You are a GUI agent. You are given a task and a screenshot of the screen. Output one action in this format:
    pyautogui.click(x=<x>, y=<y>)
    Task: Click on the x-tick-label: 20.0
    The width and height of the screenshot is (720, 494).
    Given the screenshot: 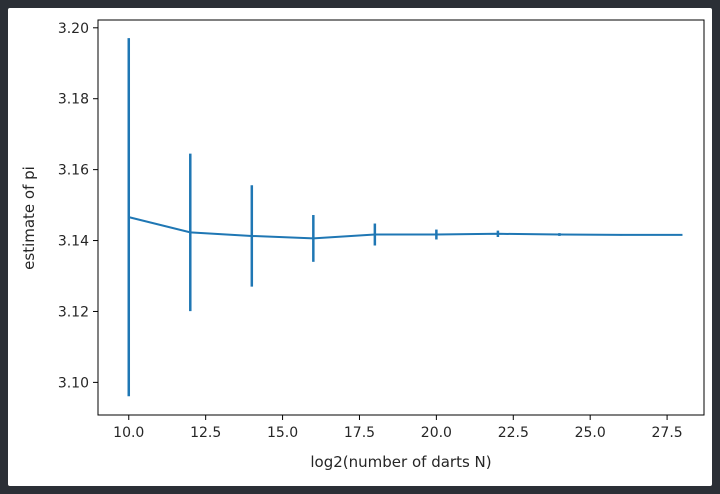 What is the action you would take?
    pyautogui.click(x=436, y=433)
    